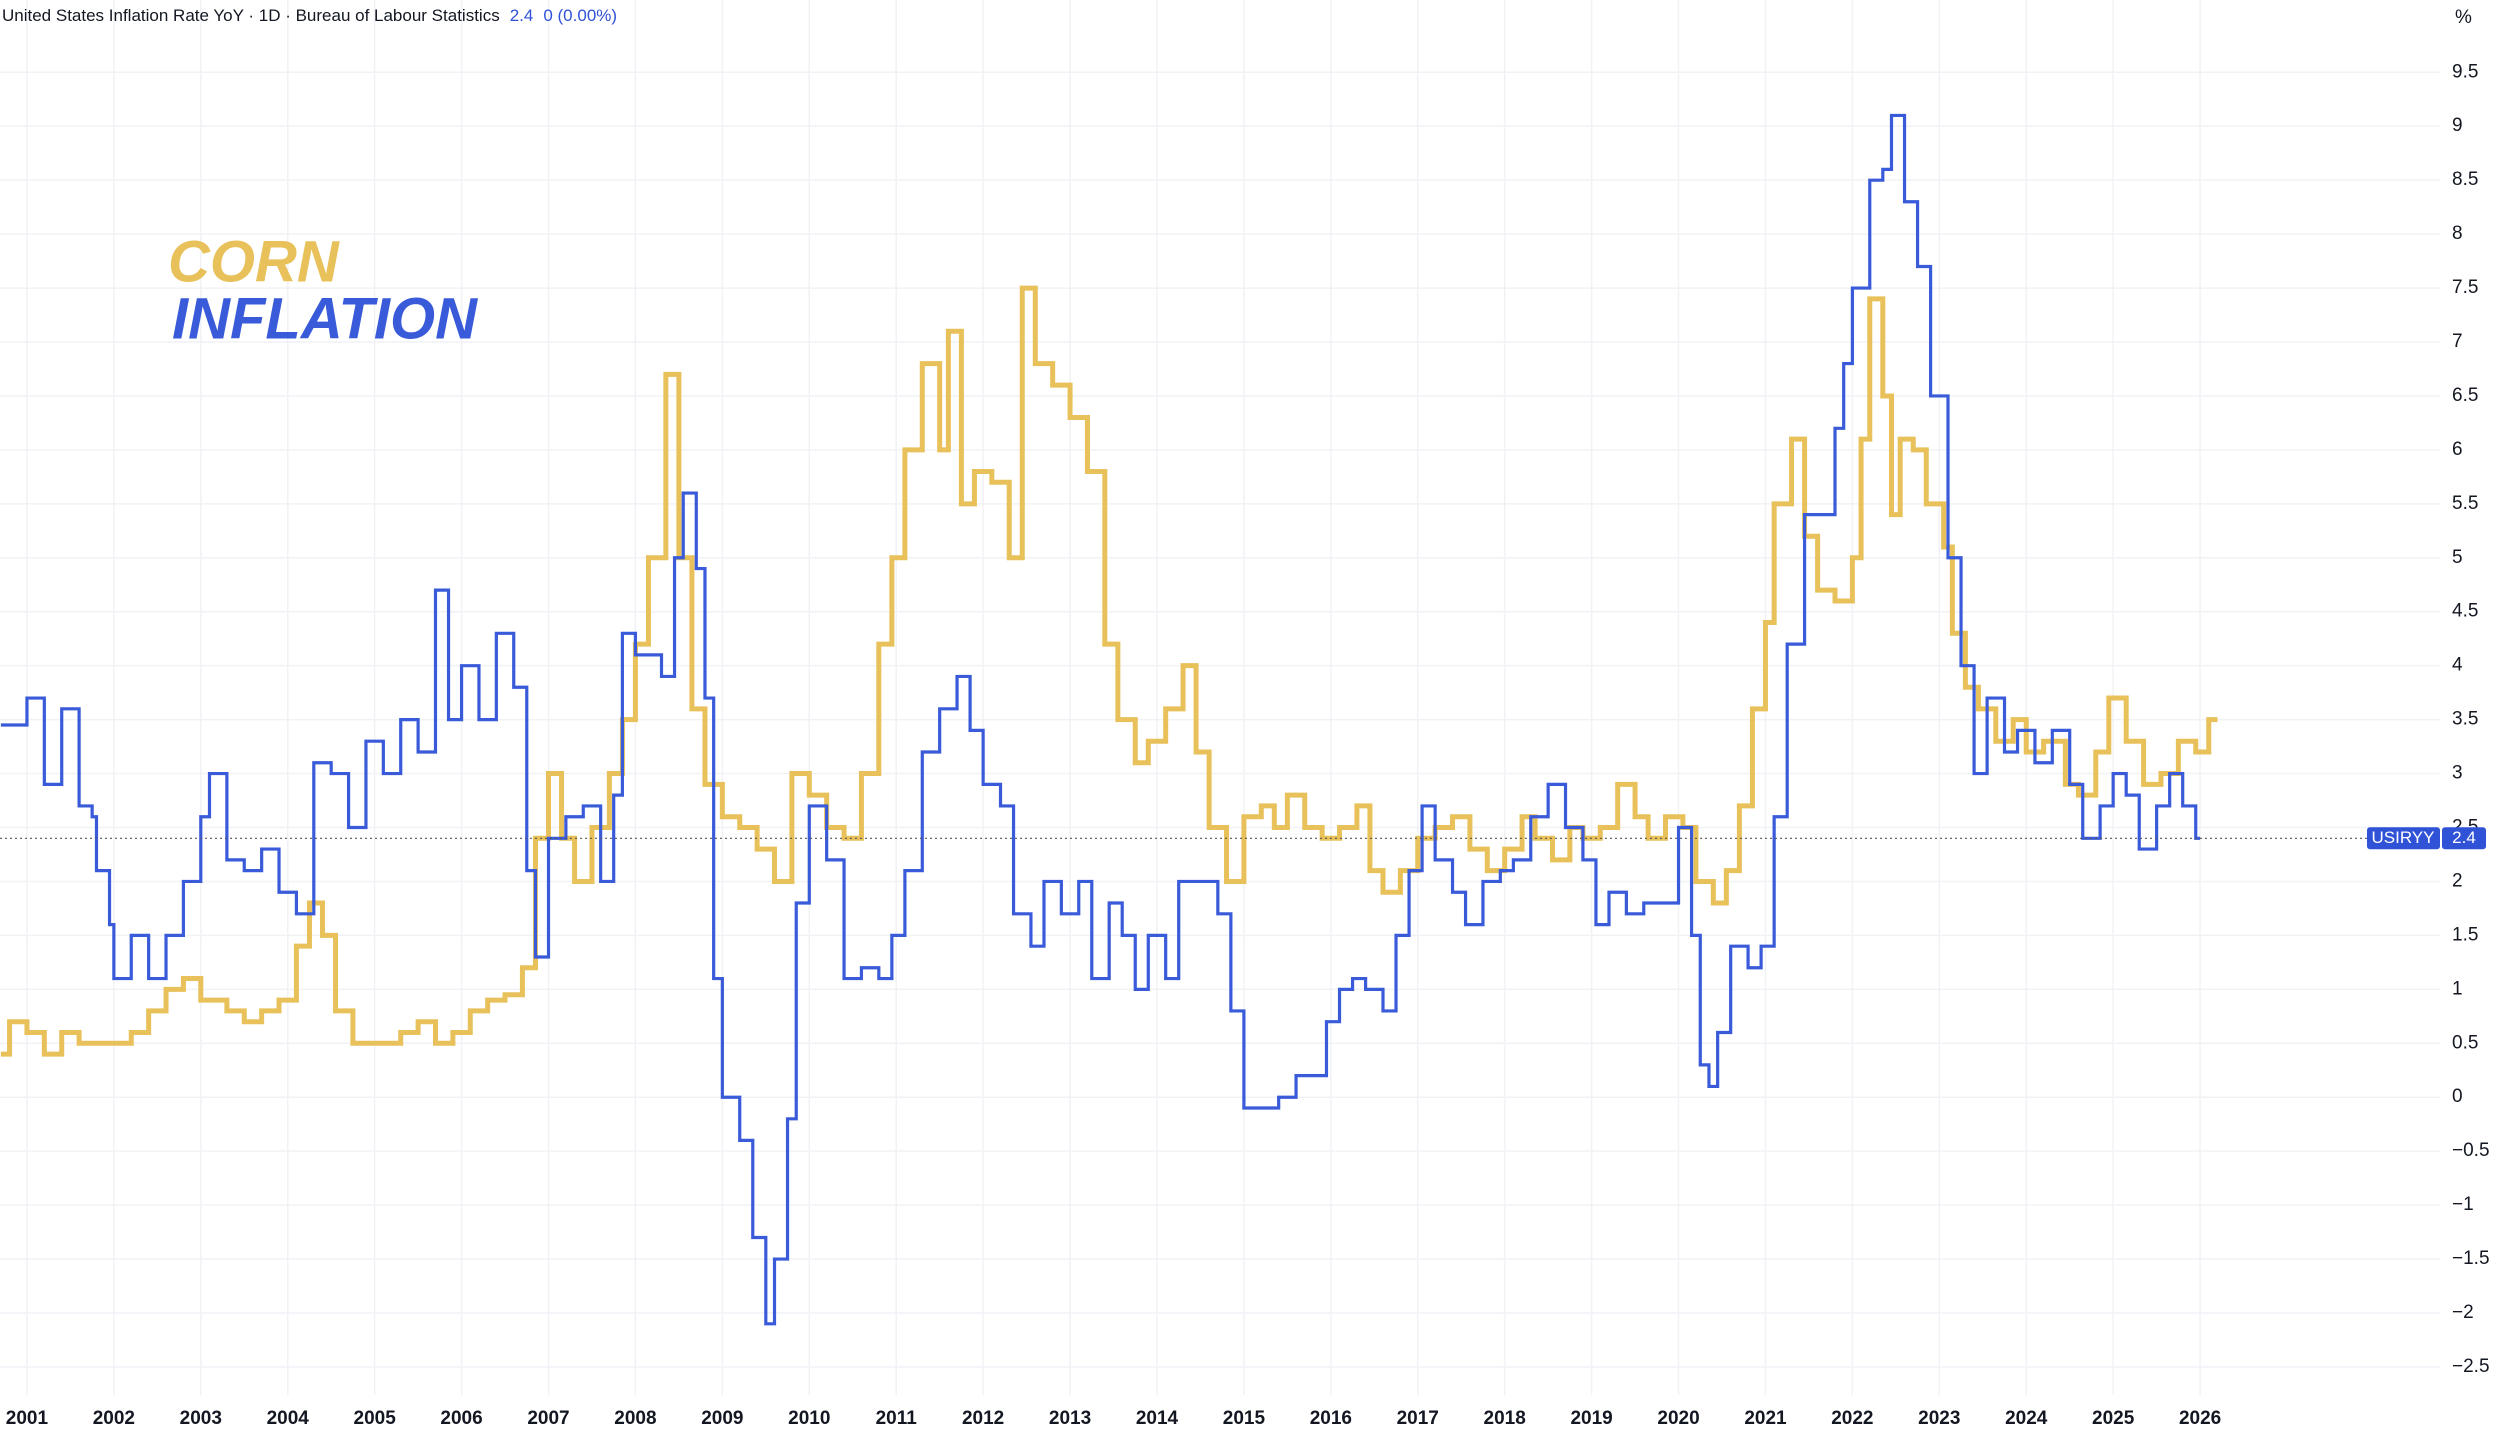  Describe the element at coordinates (2471, 1258) in the screenshot. I see `y-tick-label: −1.5` at that location.